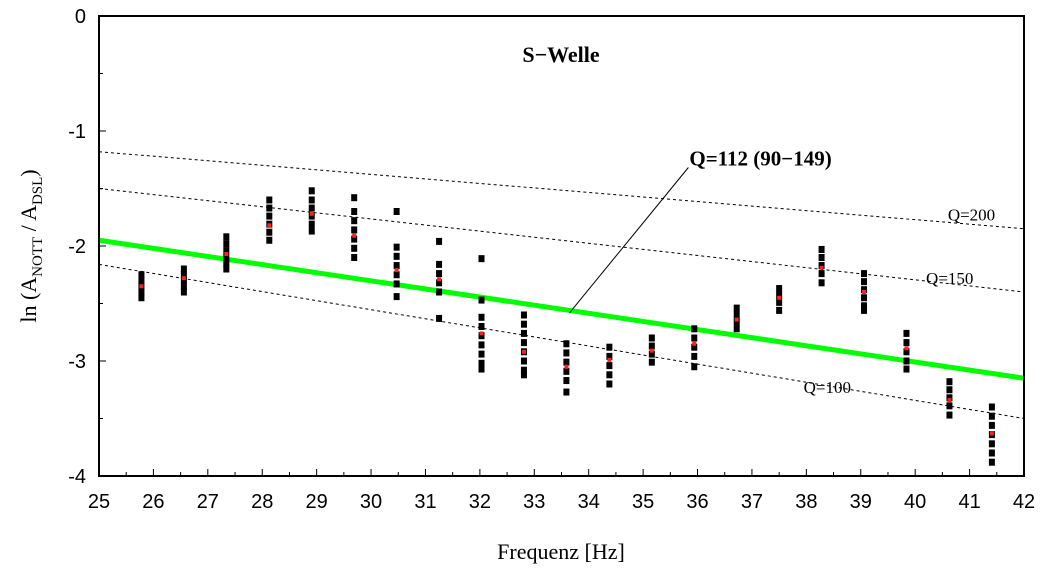 The height and width of the screenshot is (569, 1044). Describe the element at coordinates (480, 502) in the screenshot. I see `x-tick-label: 32` at that location.